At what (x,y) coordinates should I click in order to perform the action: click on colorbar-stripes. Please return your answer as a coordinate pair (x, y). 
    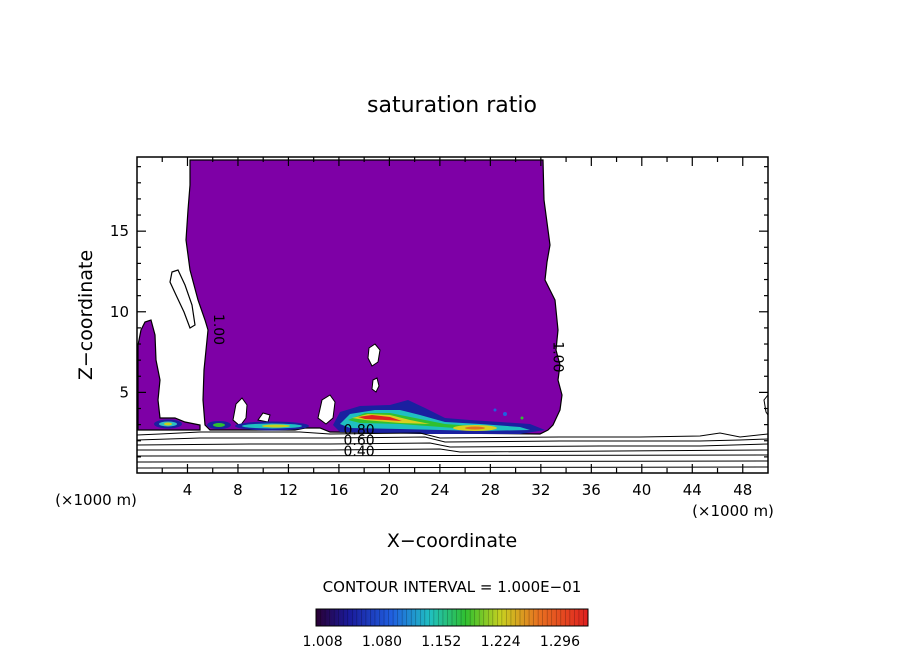
    Looking at the image, I should click on (452, 617).